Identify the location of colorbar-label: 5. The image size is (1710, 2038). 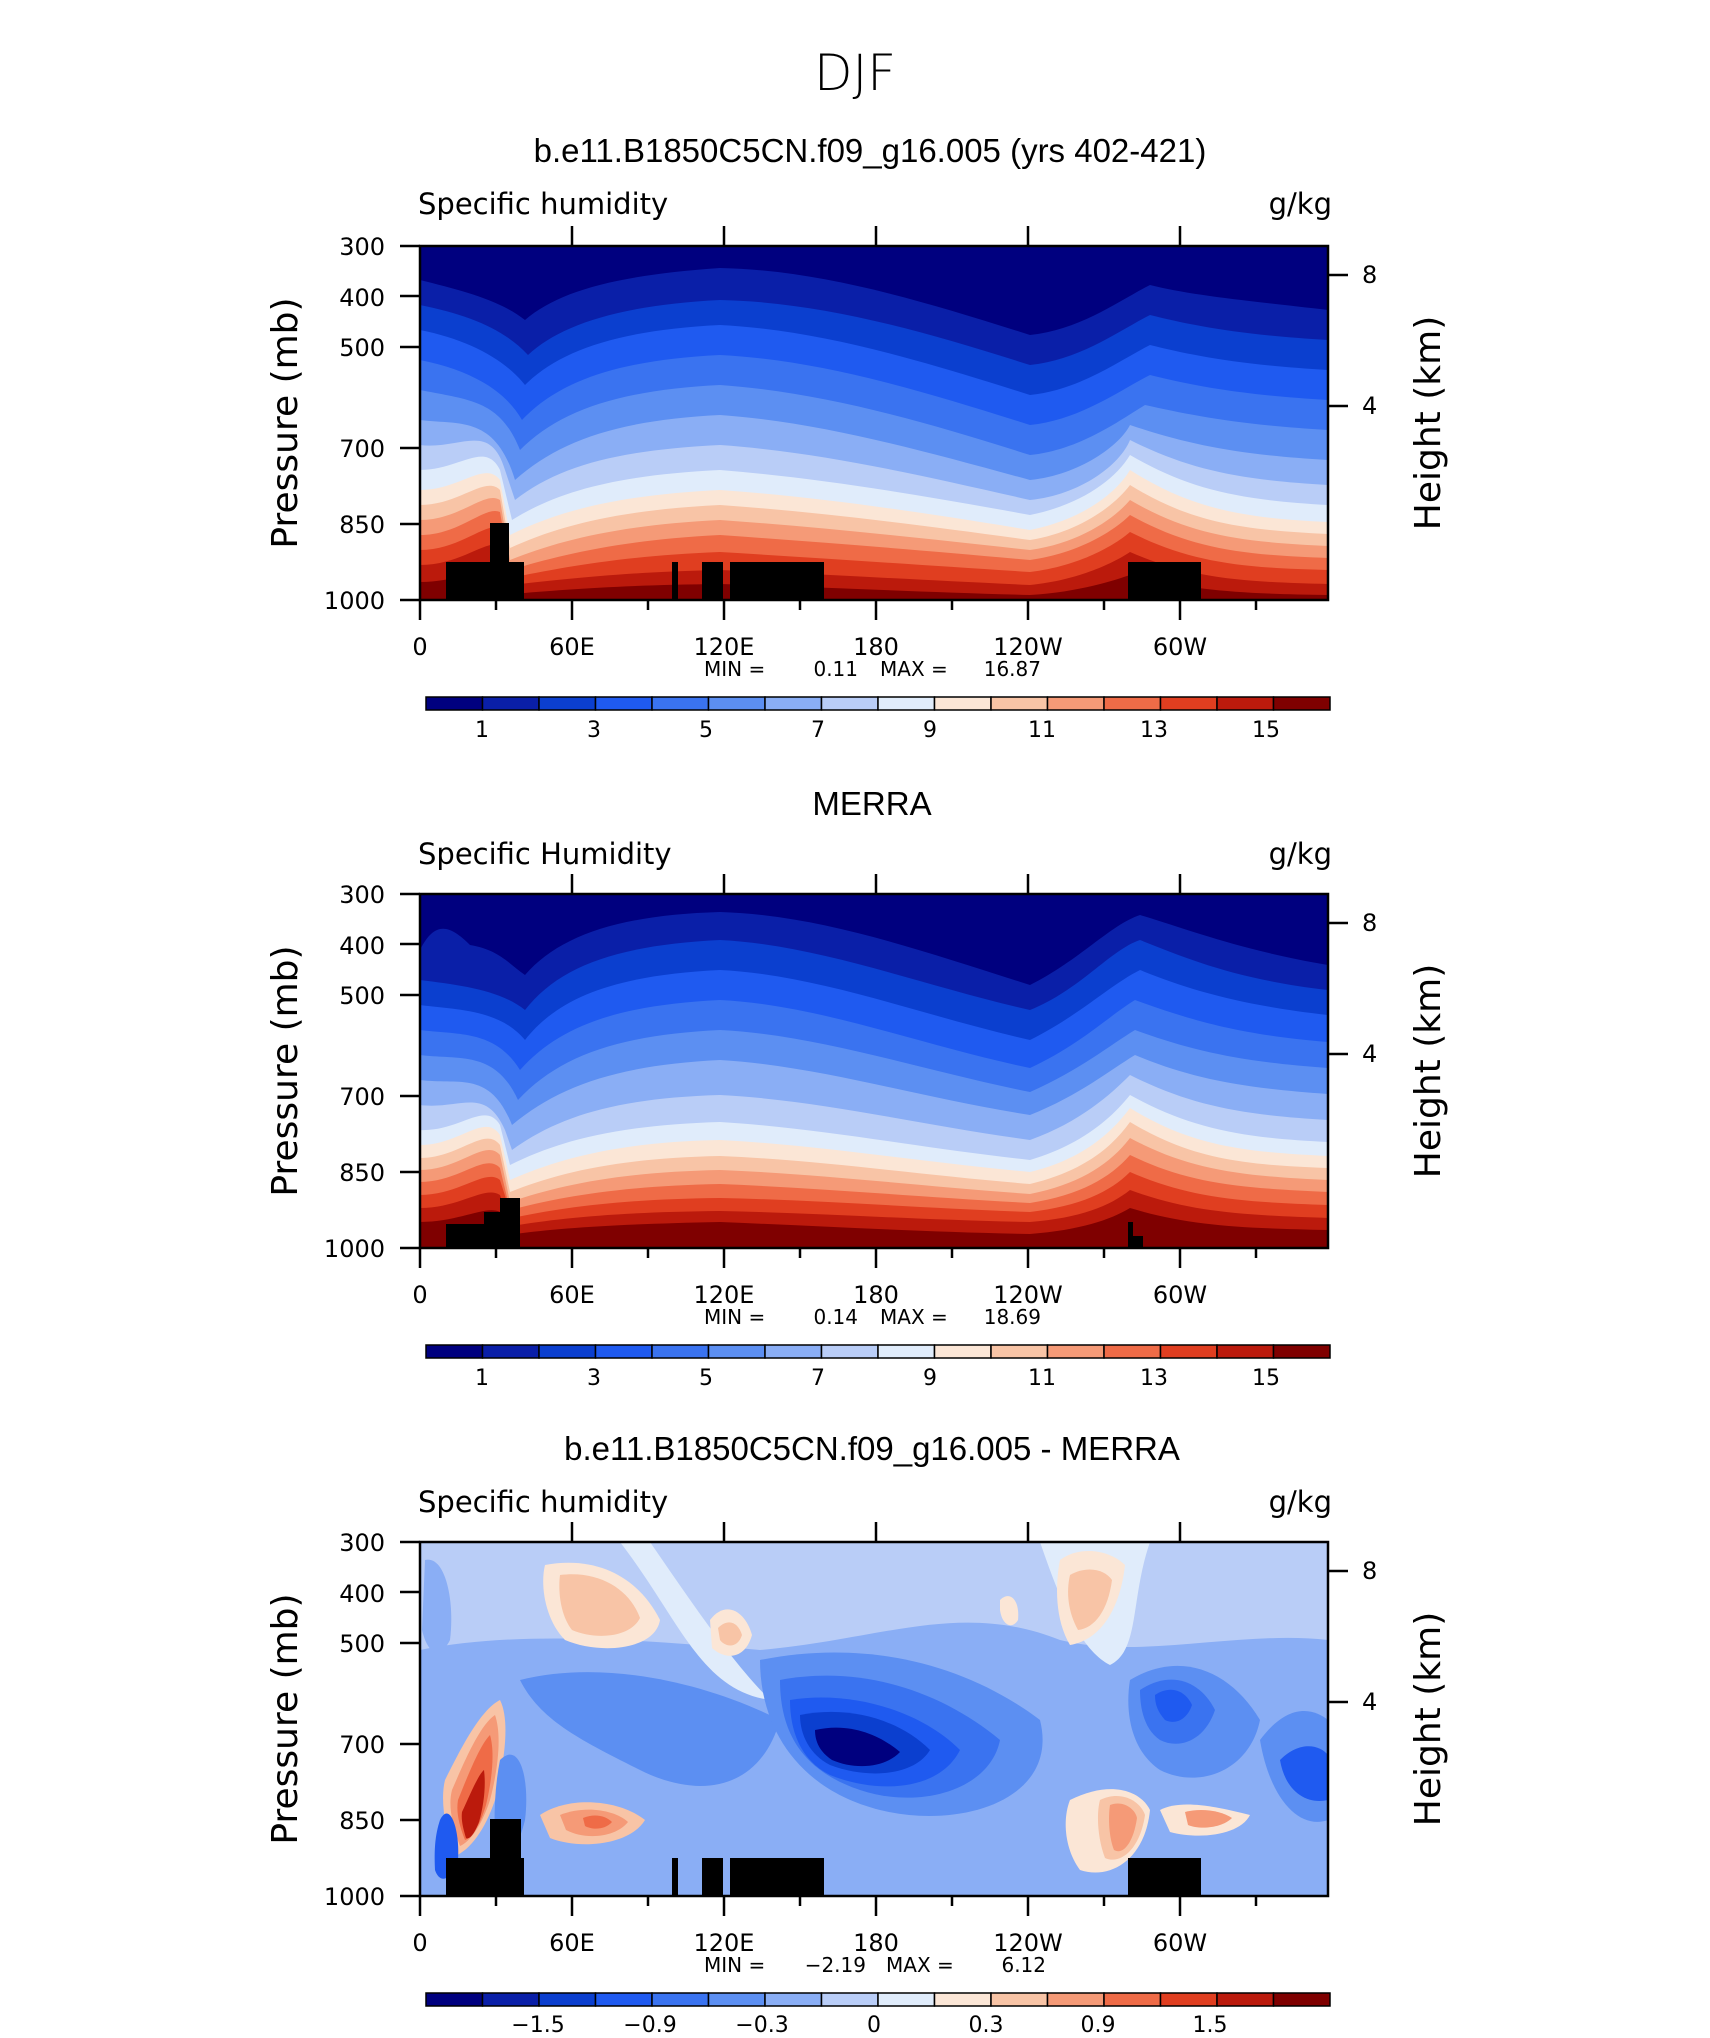
(706, 1378).